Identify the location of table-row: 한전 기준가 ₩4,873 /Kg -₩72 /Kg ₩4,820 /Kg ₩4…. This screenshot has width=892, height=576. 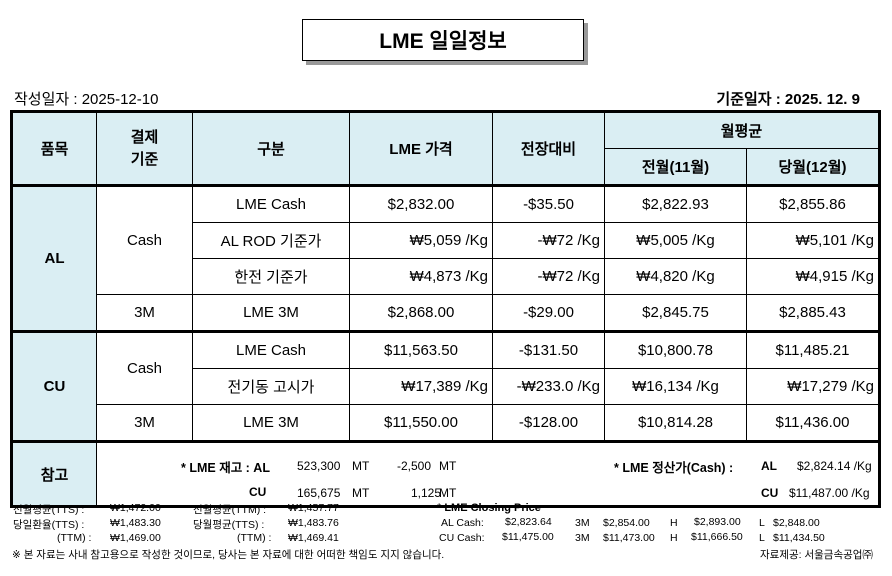
(446, 276).